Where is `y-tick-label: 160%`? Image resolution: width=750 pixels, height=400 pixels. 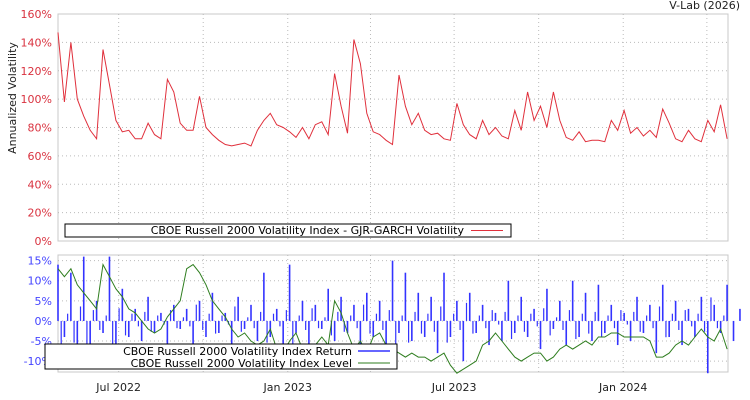
y-tick-label: 160% is located at coordinates (36, 14).